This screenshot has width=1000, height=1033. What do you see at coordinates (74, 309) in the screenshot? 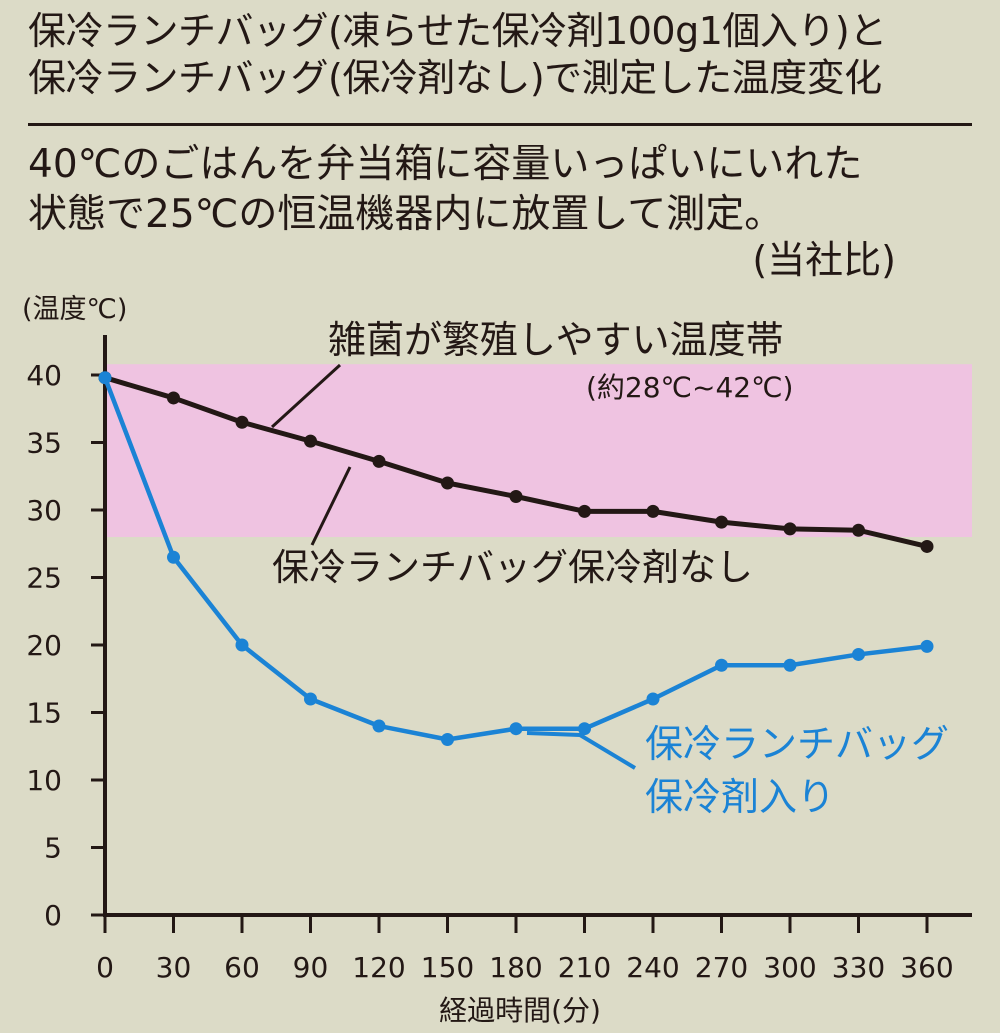
I see `y-axis-label: (温度℃)` at bounding box center [74, 309].